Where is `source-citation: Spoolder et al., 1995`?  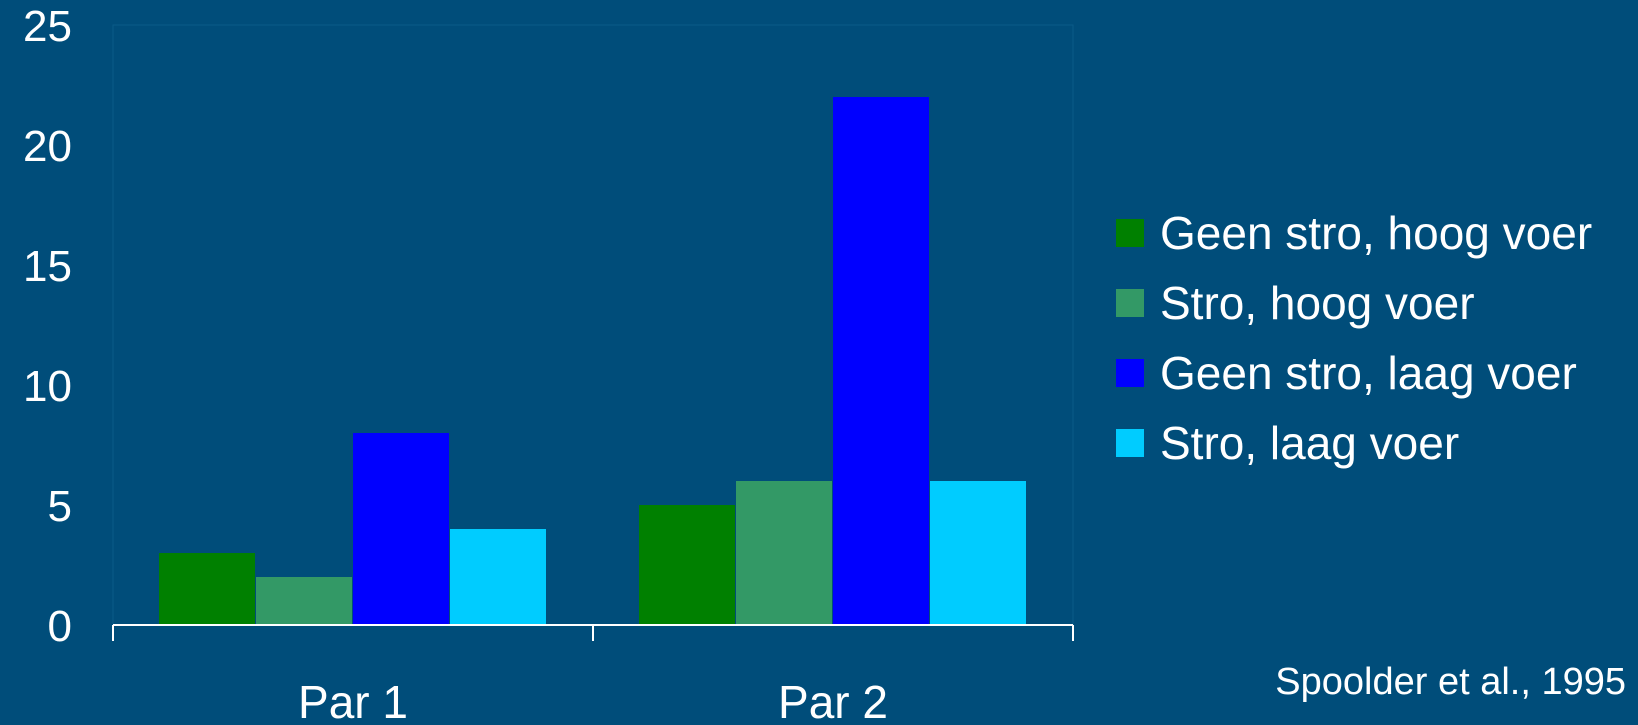
source-citation: Spoolder et al., 1995 is located at coordinates (1450, 682).